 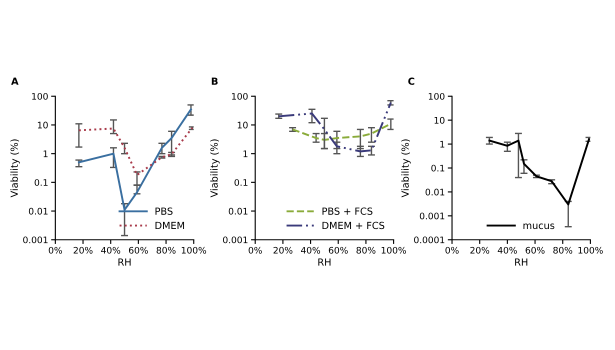 What do you see at coordinates (15, 81) in the screenshot?
I see `text: A` at bounding box center [15, 81].